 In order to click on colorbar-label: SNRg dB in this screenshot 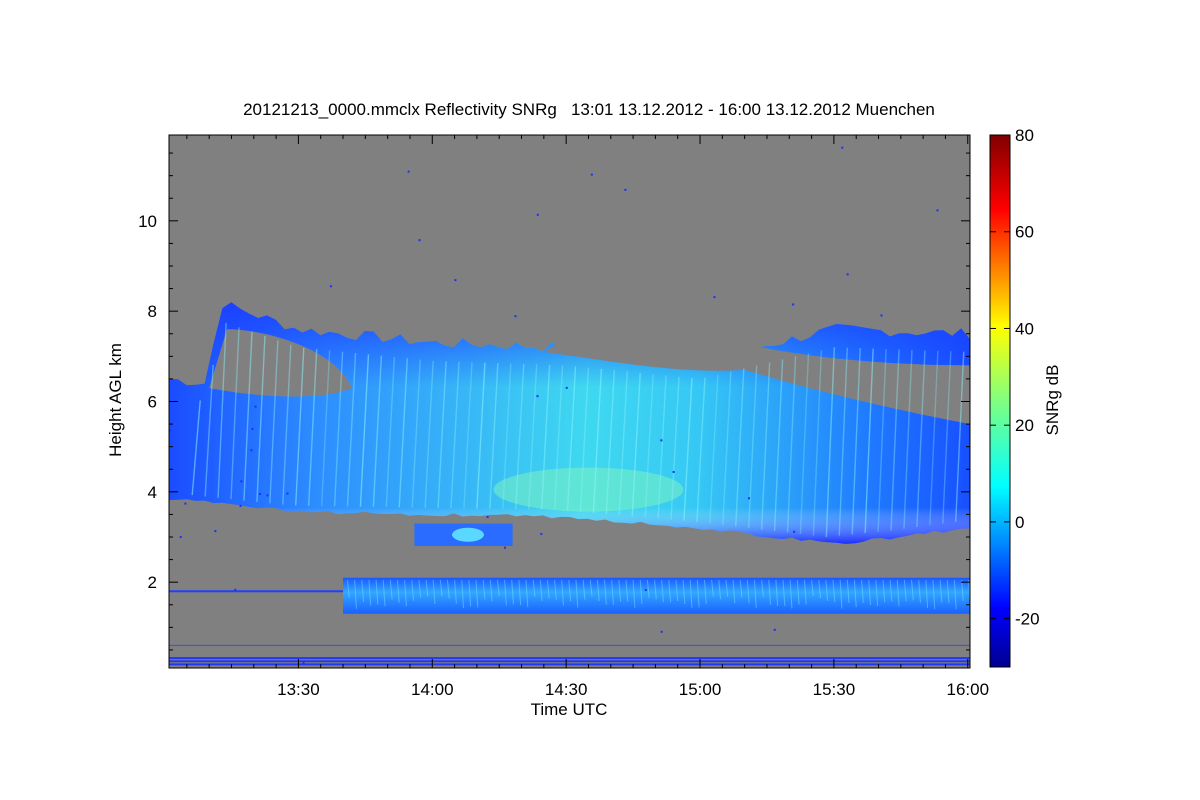, I will do `click(1052, 400)`.